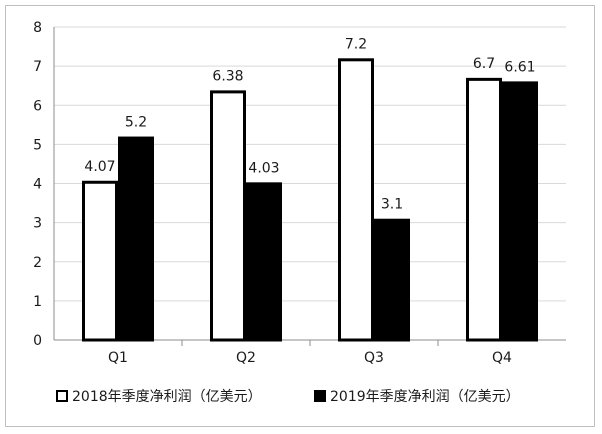 The width and height of the screenshot is (602, 434). What do you see at coordinates (264, 262) in the screenshot?
I see `bar-2019-q2` at bounding box center [264, 262].